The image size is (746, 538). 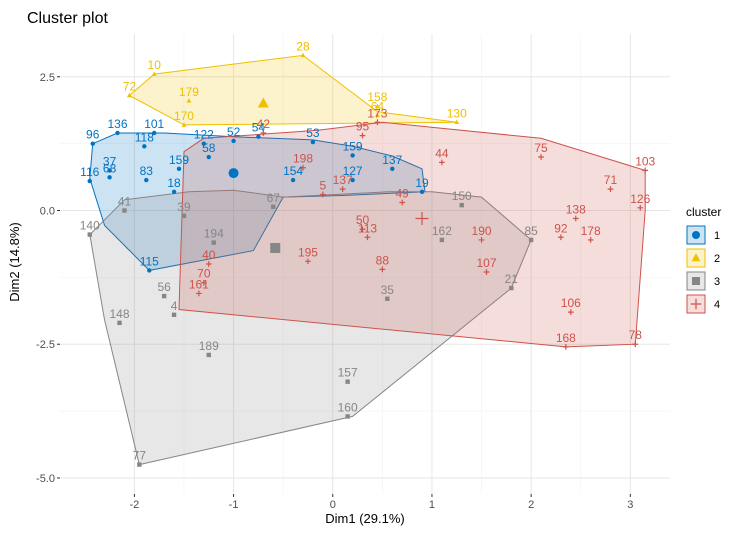 I want to click on x-tick-label: 3, so click(x=630, y=505).